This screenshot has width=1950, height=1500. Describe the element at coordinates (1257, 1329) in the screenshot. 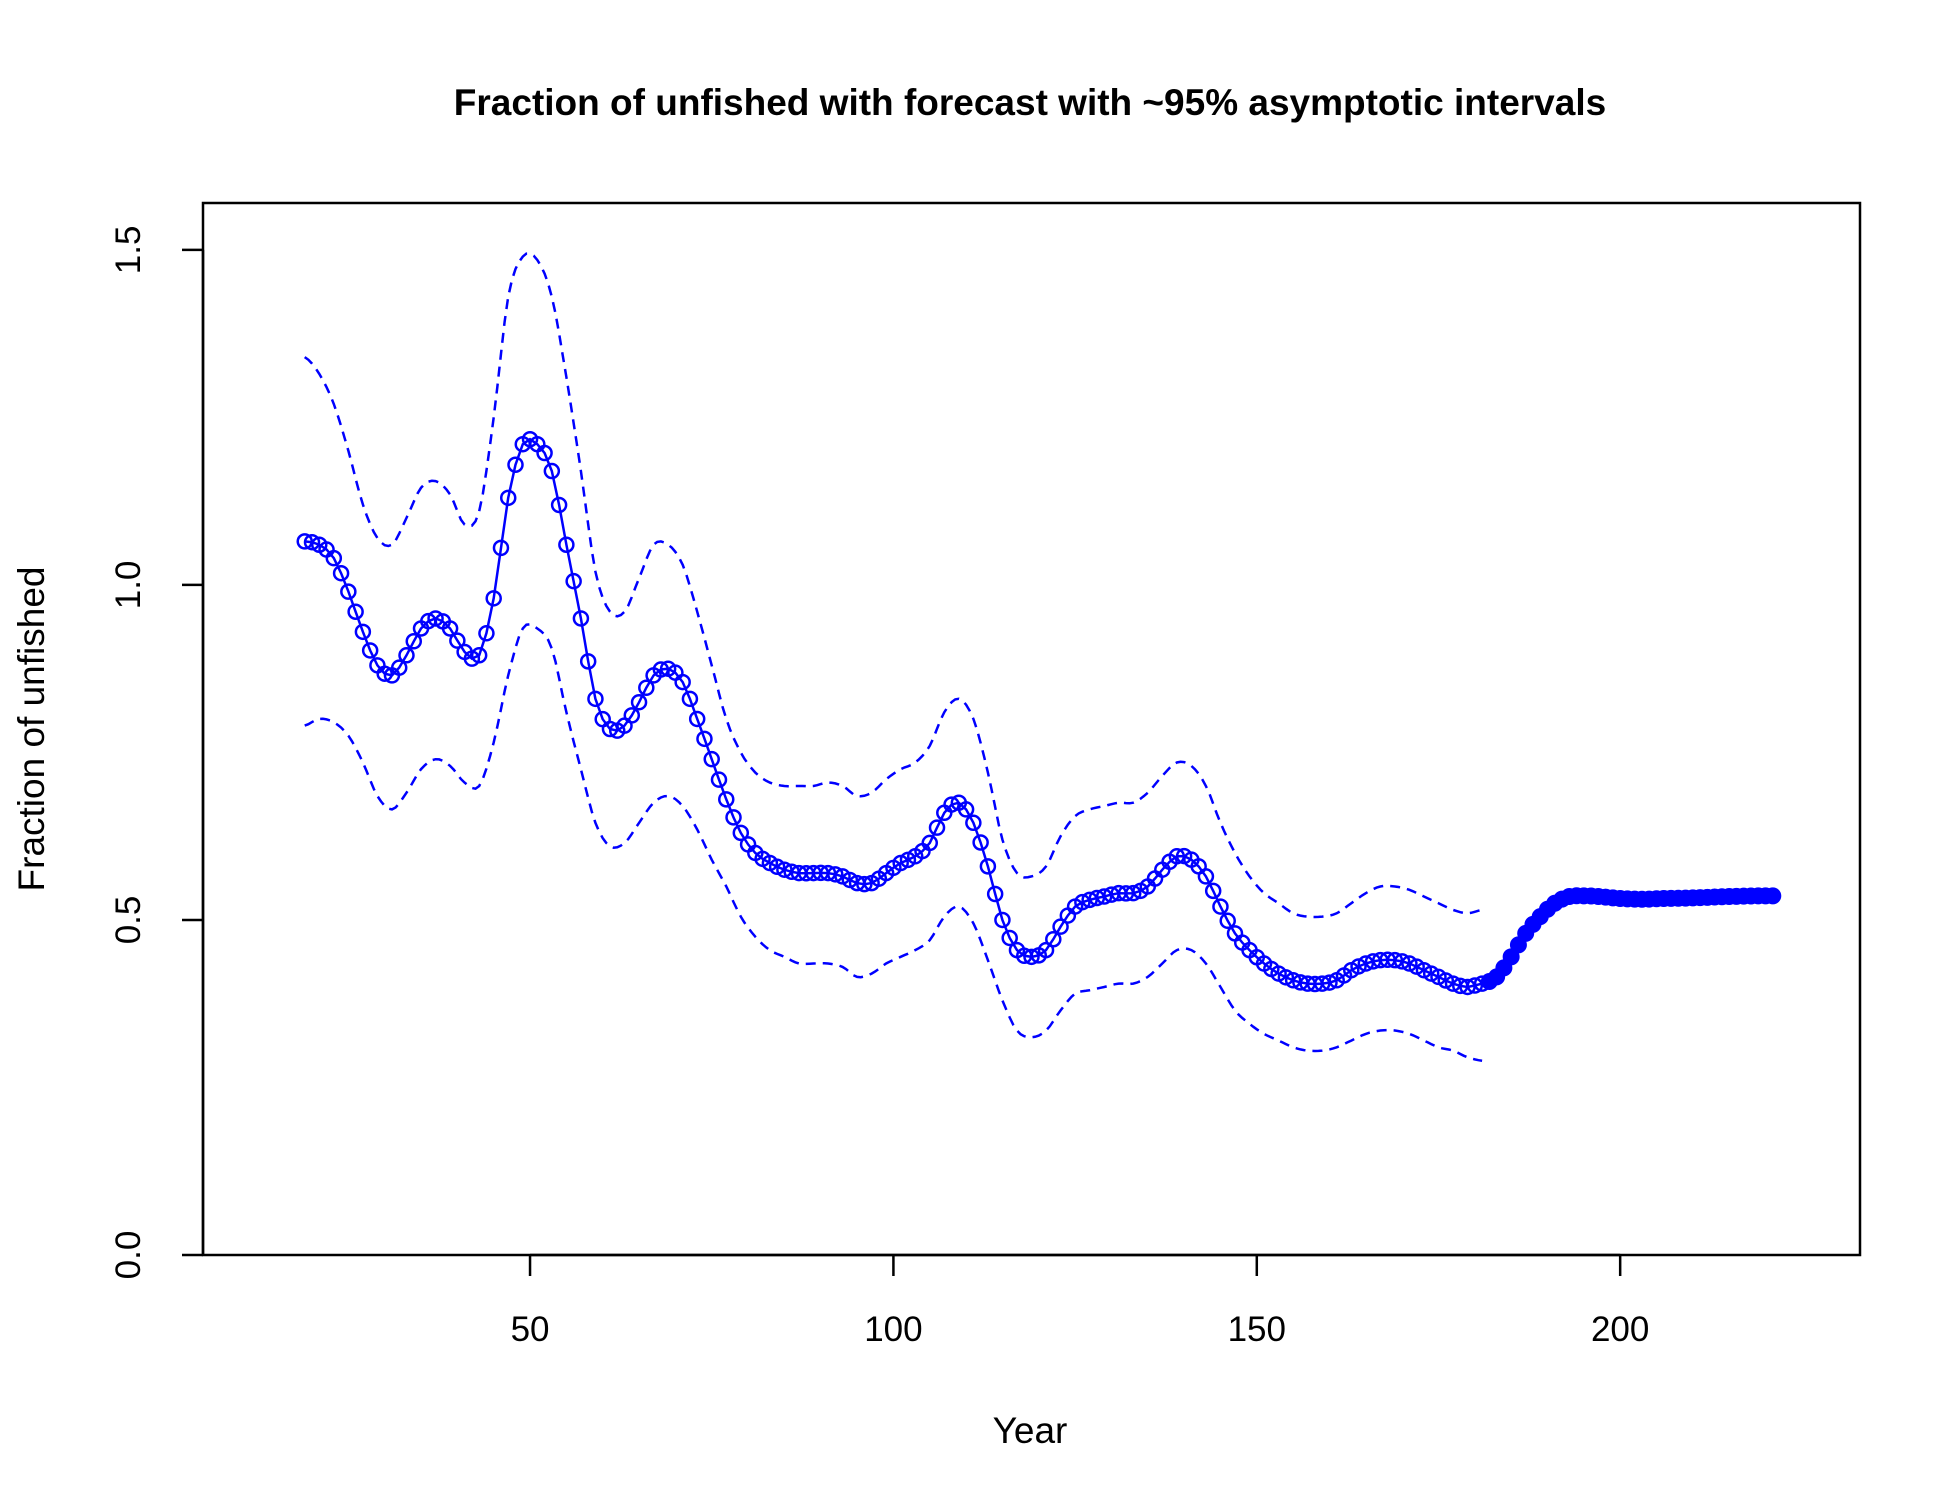

I see `x-tick-label: 150` at that location.